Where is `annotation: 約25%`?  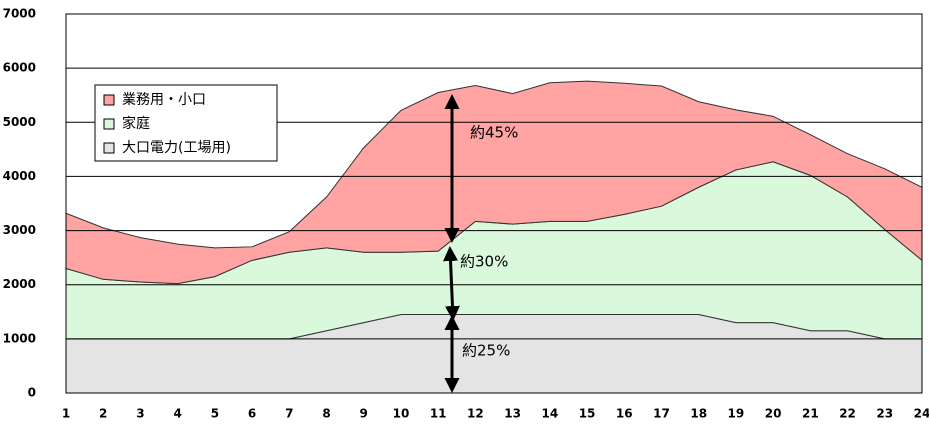
annotation: 約25% is located at coordinates (486, 351).